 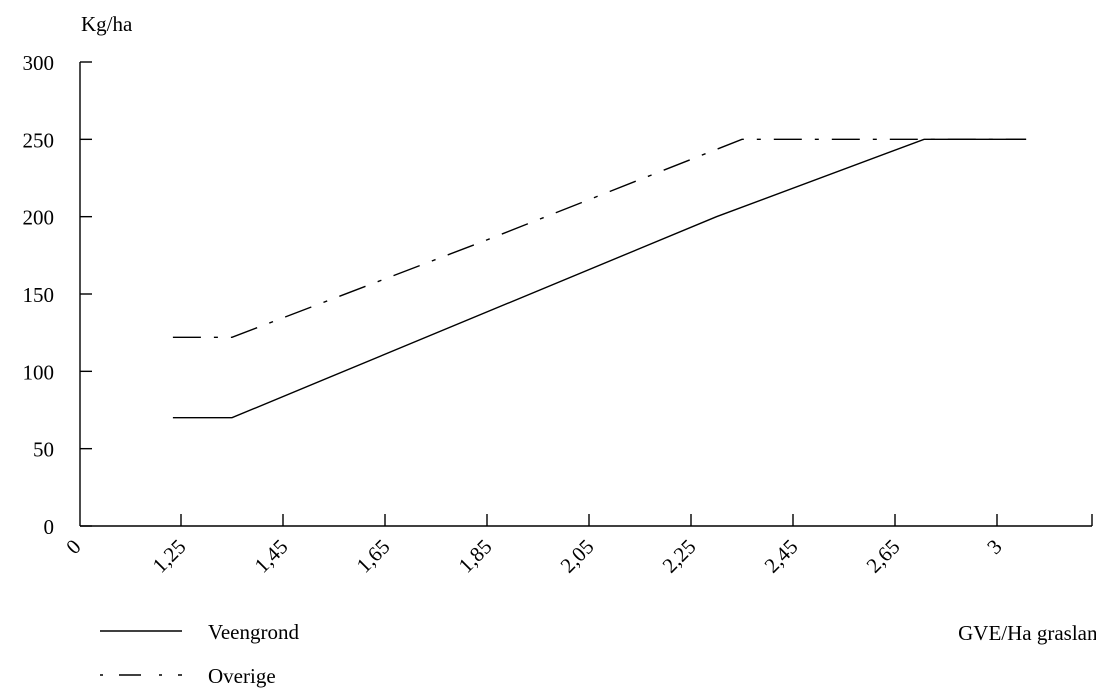 What do you see at coordinates (49, 527) in the screenshot?
I see `y-tick-label: 0` at bounding box center [49, 527].